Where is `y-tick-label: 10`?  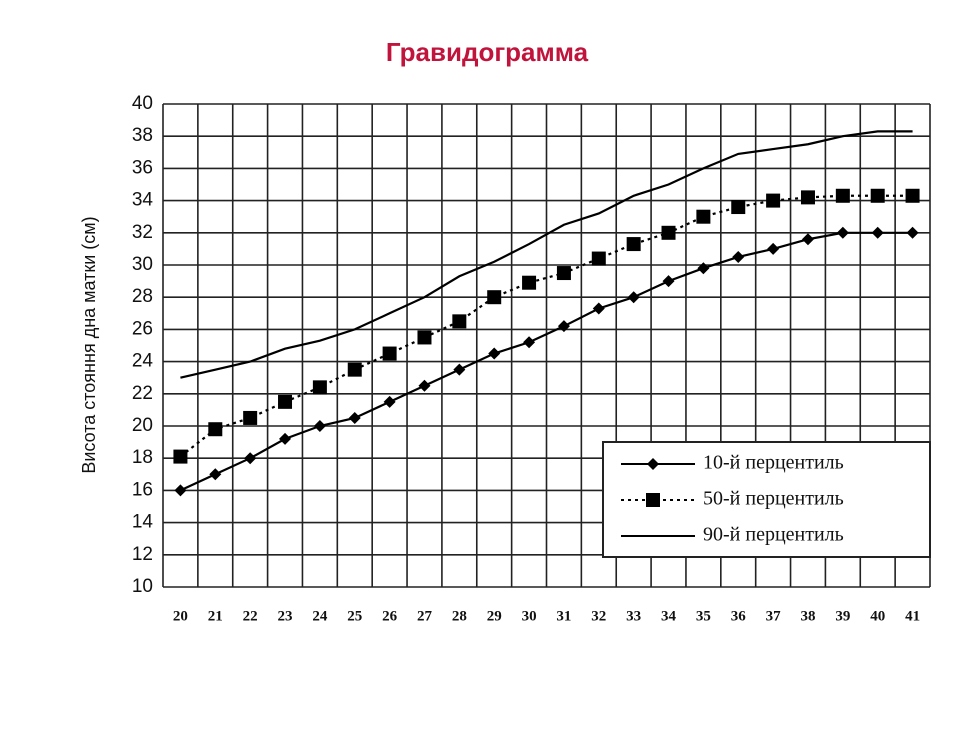
y-tick-label: 10 is located at coordinates (142, 586).